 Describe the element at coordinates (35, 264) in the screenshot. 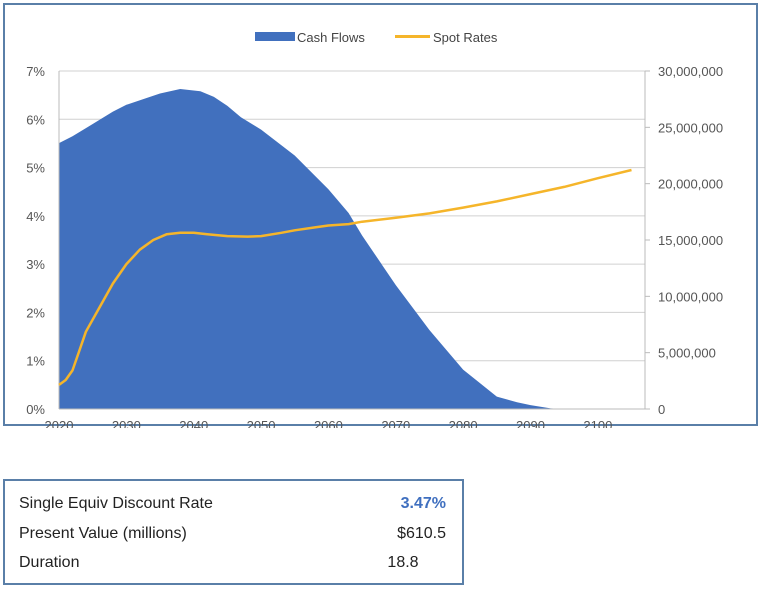

I see `left-axis-tick-label: 3%` at that location.